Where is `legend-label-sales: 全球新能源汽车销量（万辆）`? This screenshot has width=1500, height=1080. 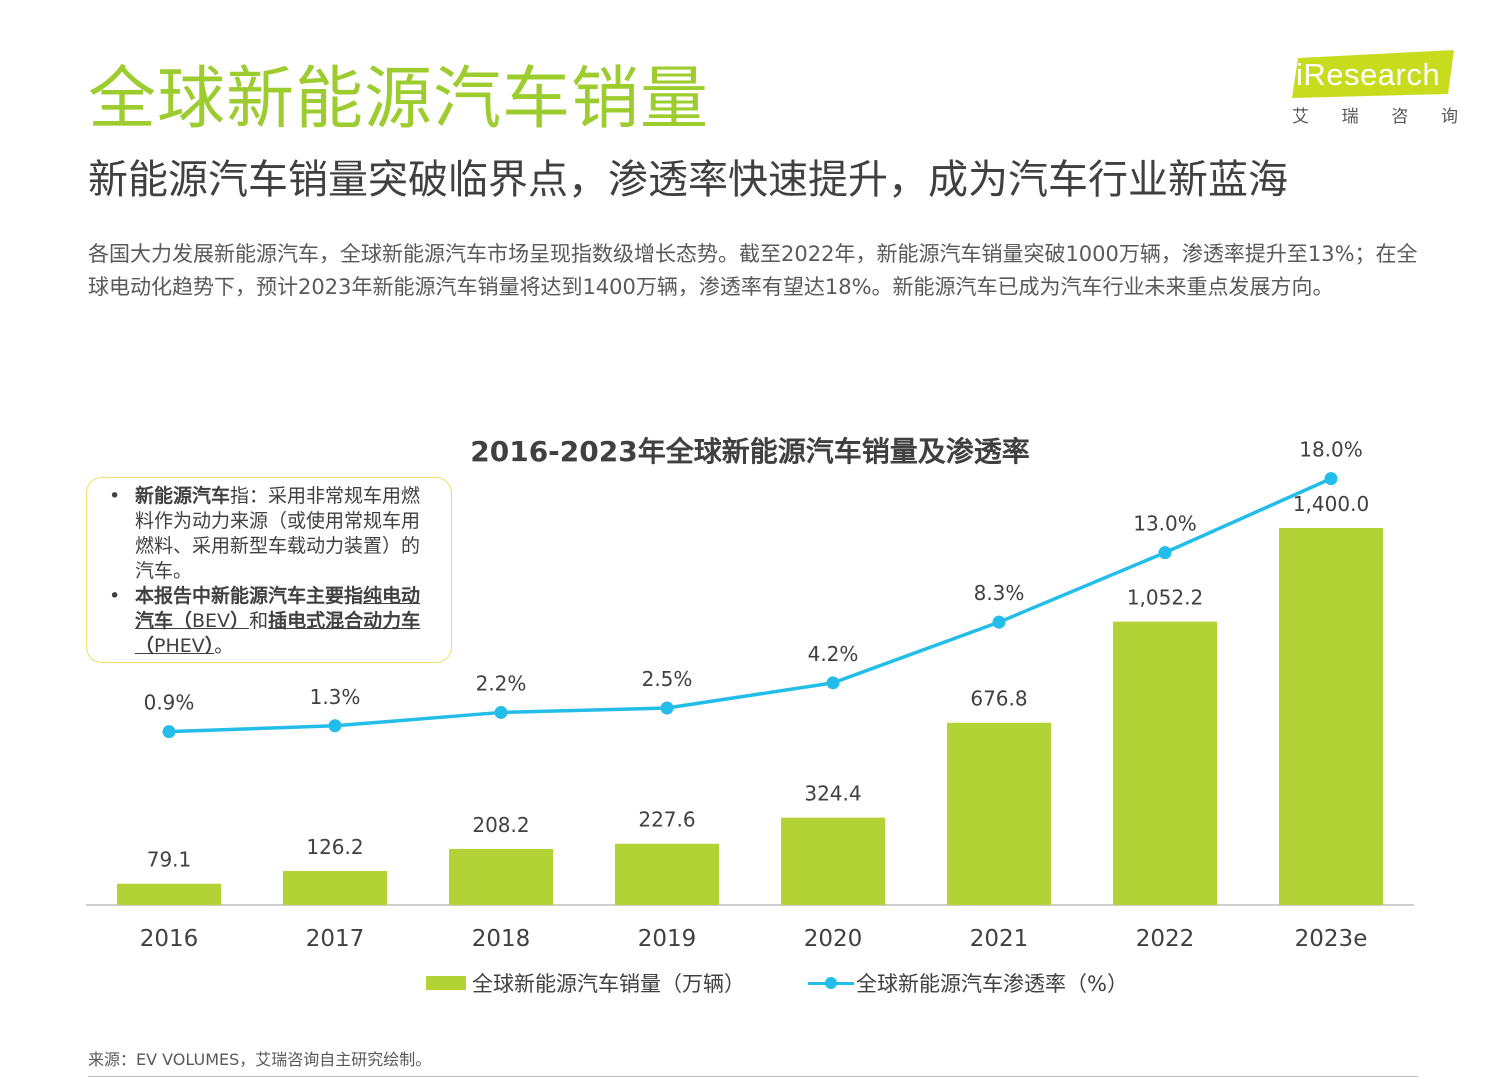 legend-label-sales: 全球新能源汽车销量（万辆） is located at coordinates (608, 984).